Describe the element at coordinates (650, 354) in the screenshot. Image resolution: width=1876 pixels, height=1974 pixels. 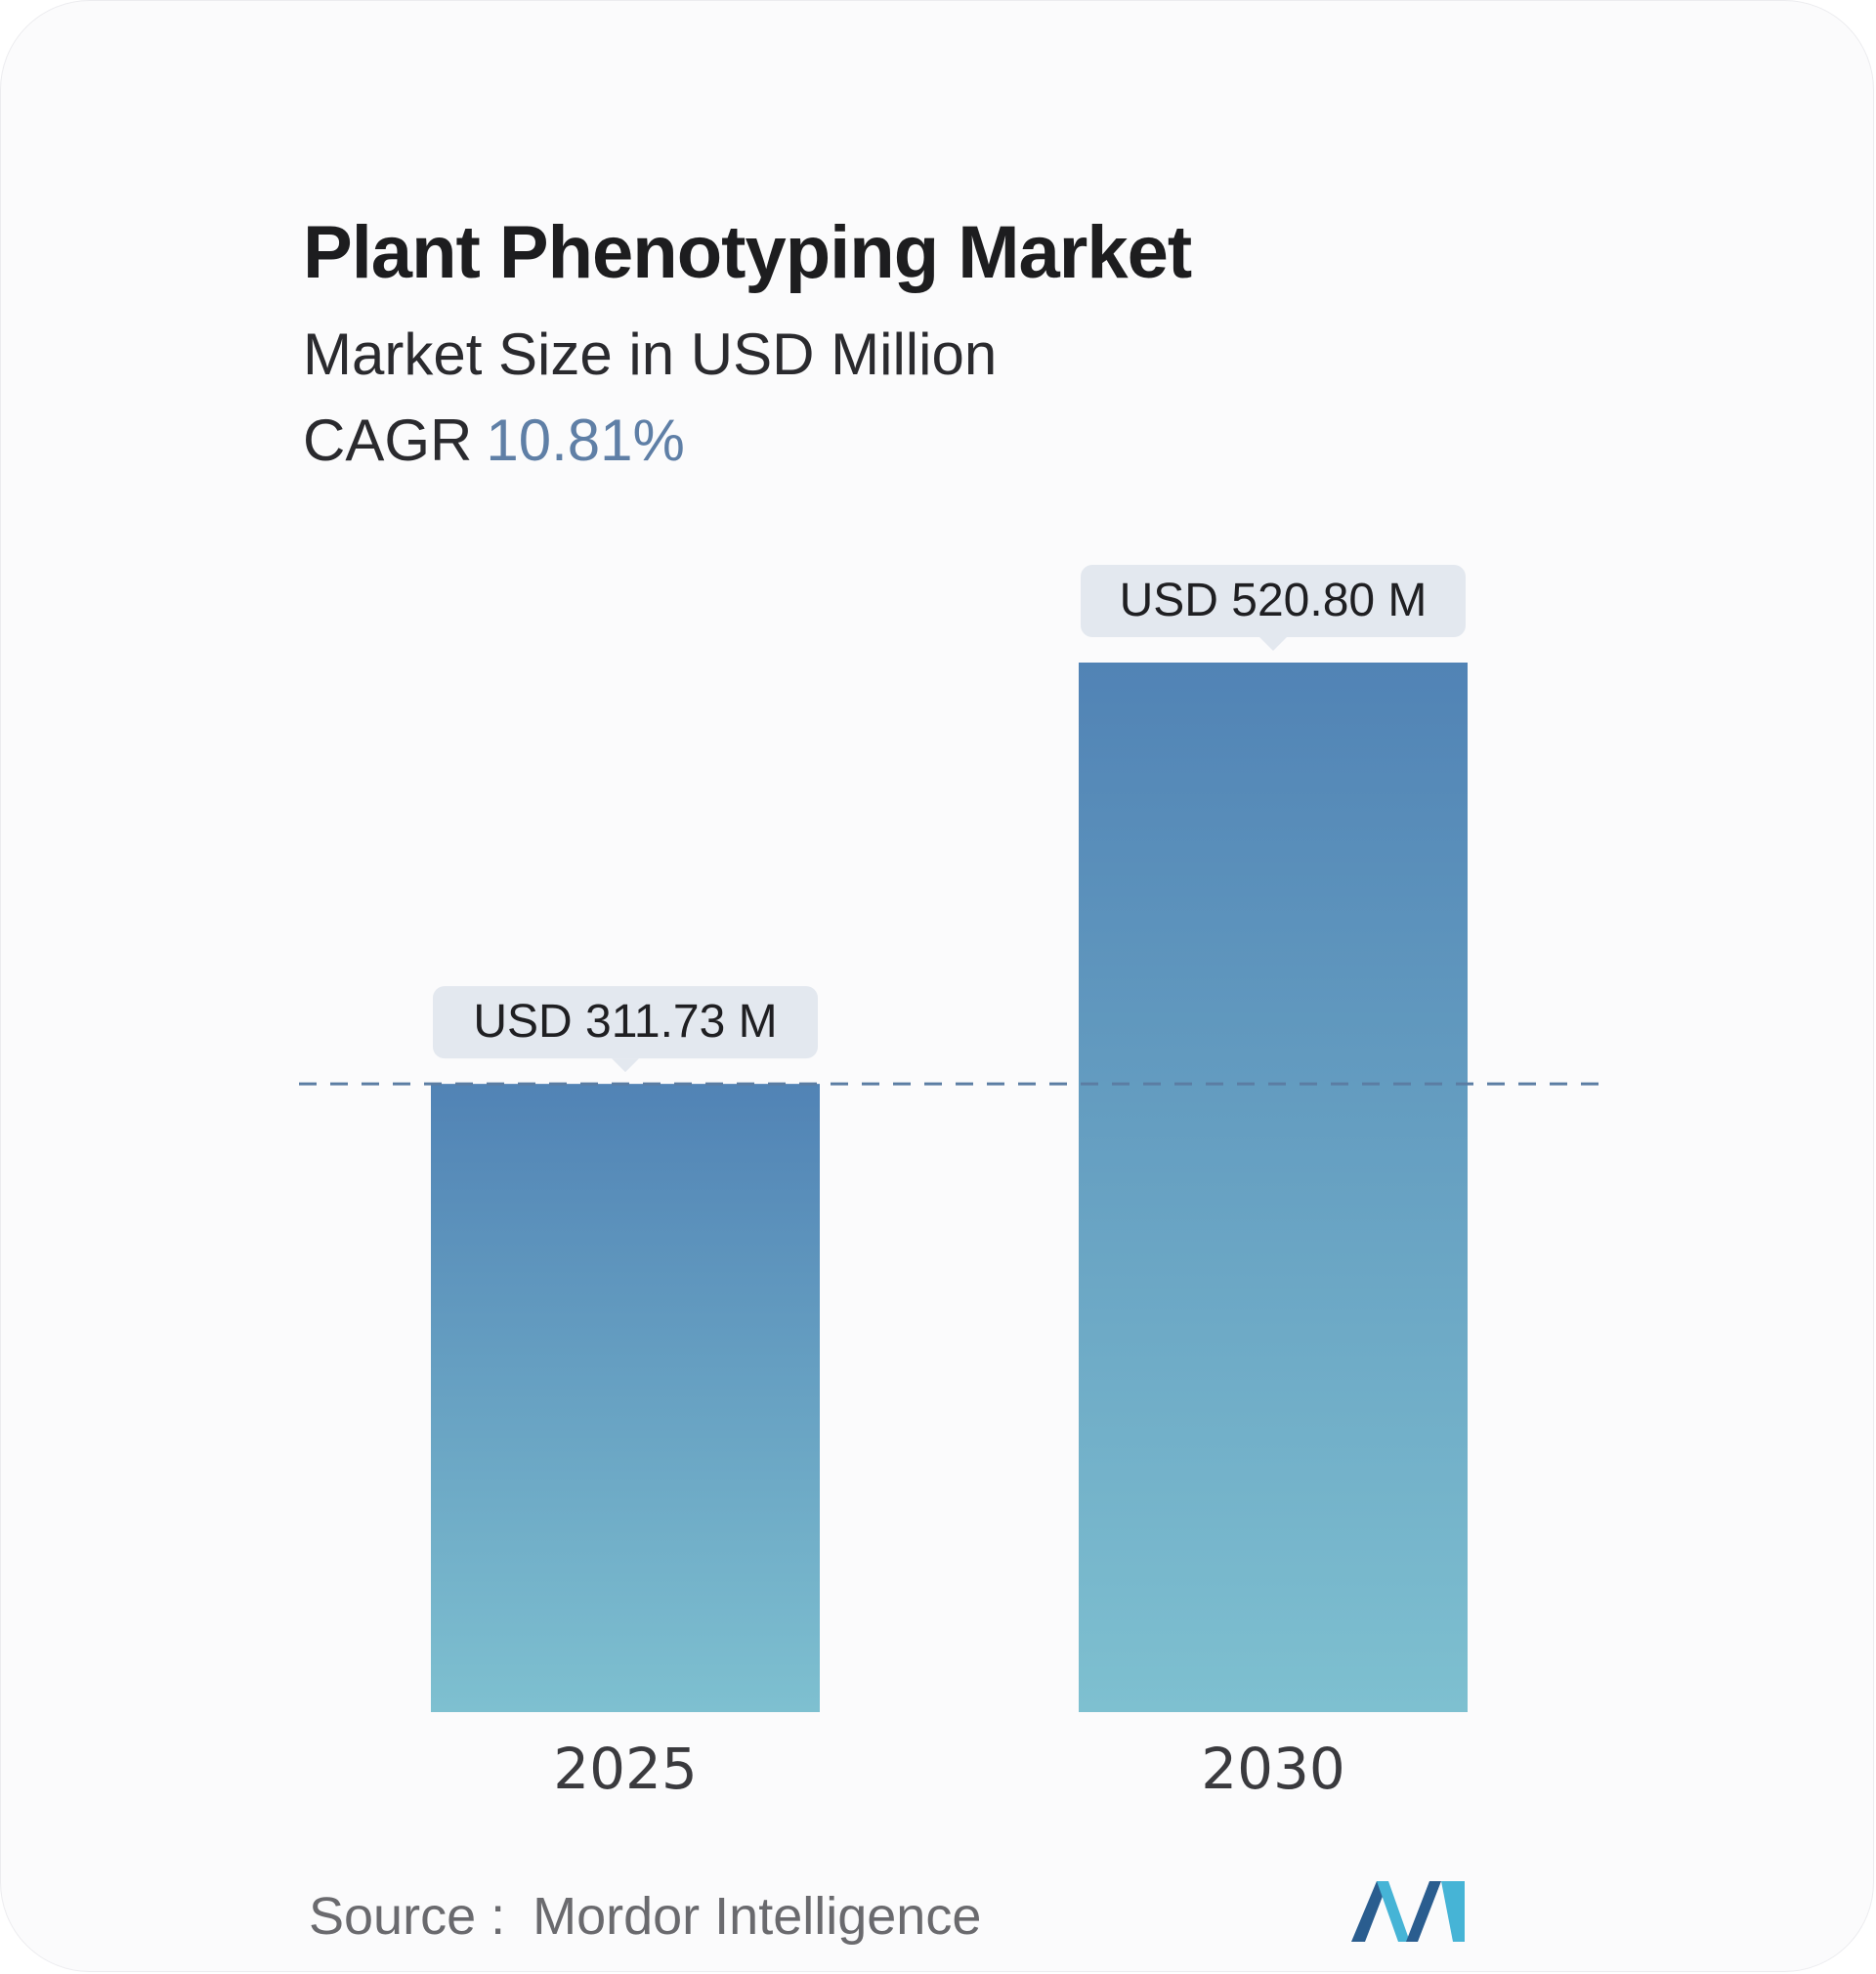
I see `chart-subtitle: Market Size in USD Million` at that location.